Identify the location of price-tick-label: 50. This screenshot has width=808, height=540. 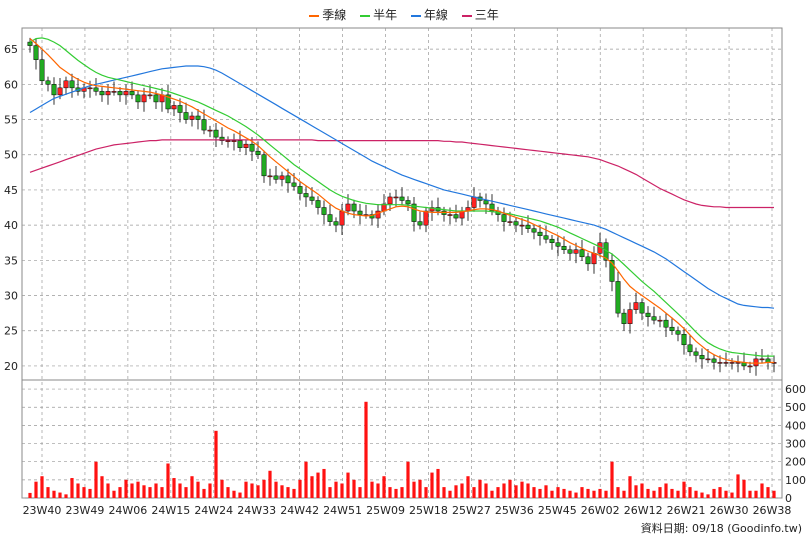
(11, 155).